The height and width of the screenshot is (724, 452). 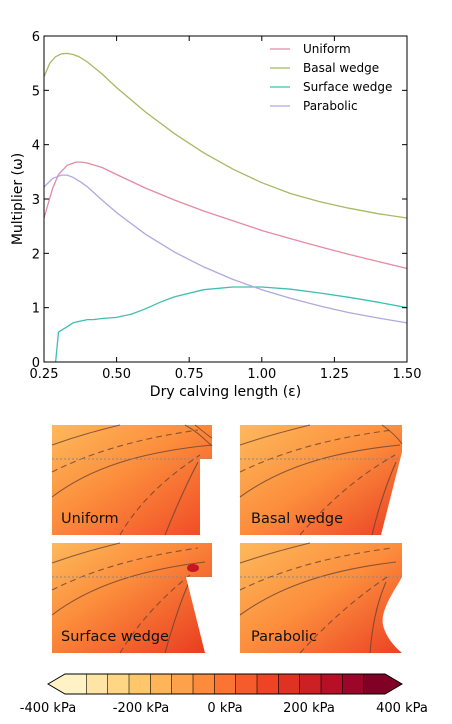 What do you see at coordinates (36, 37) in the screenshot?
I see `y-tick-label: 6` at bounding box center [36, 37].